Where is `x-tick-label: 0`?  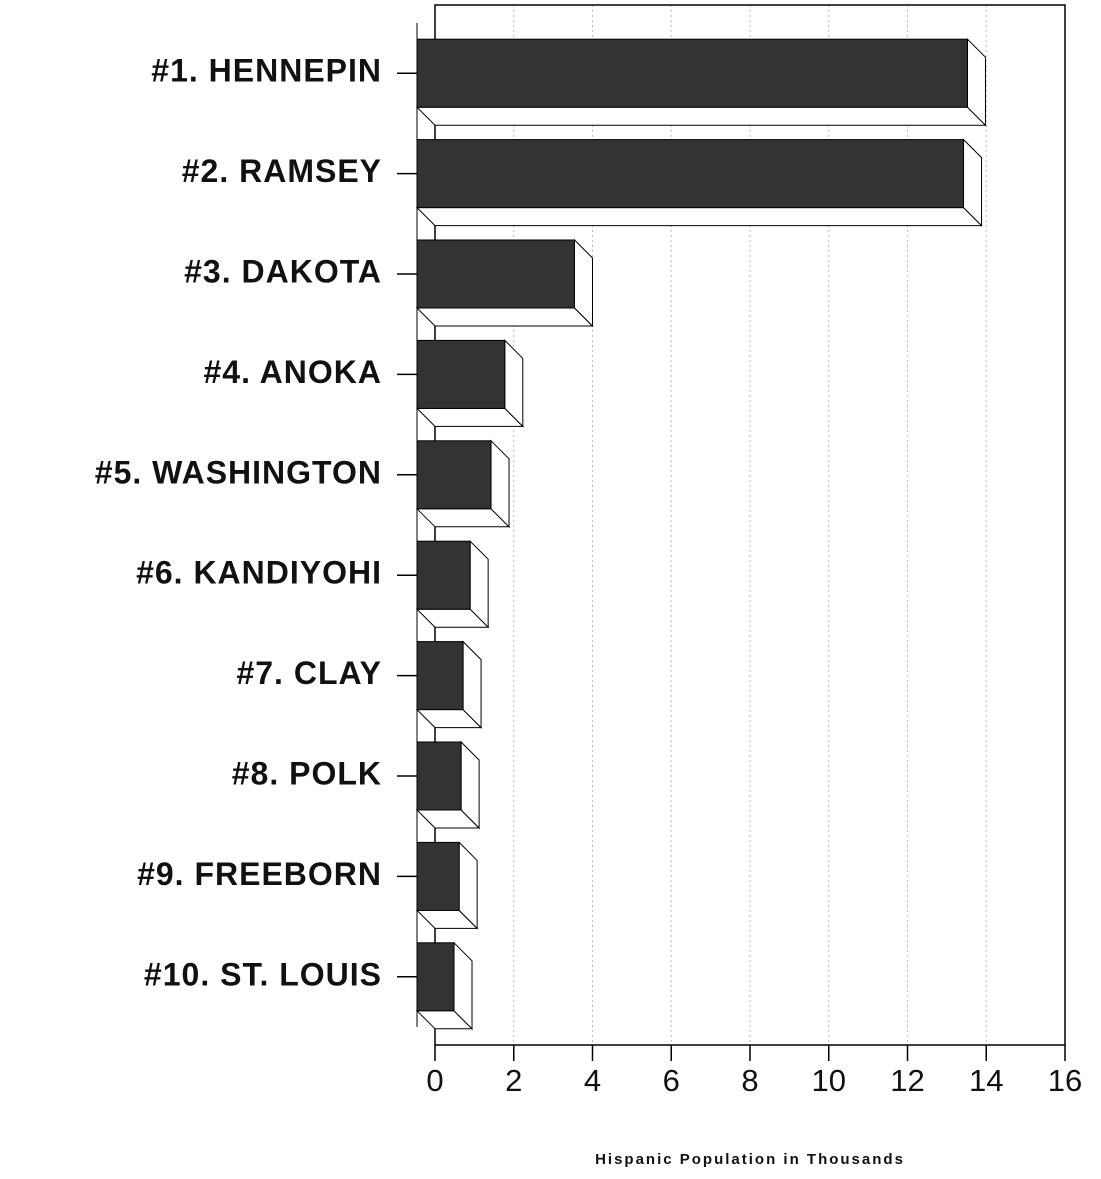 x-tick-label: 0 is located at coordinates (434, 1080).